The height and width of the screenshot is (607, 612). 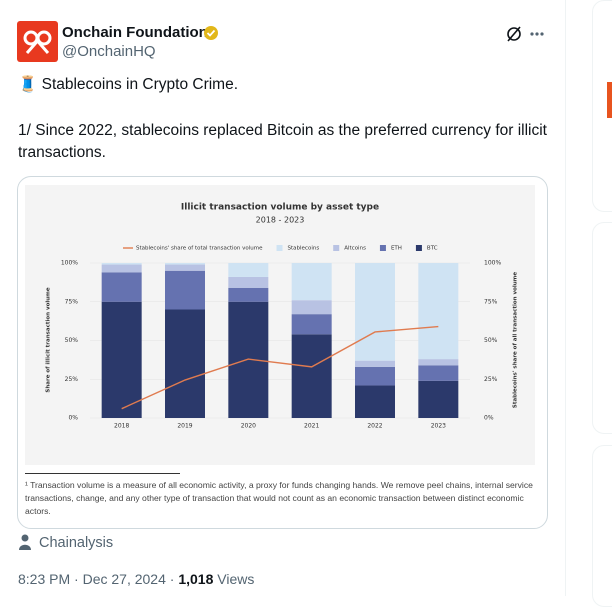 What do you see at coordinates (280, 220) in the screenshot?
I see `chart-subtitle: 2018 - 2023` at bounding box center [280, 220].